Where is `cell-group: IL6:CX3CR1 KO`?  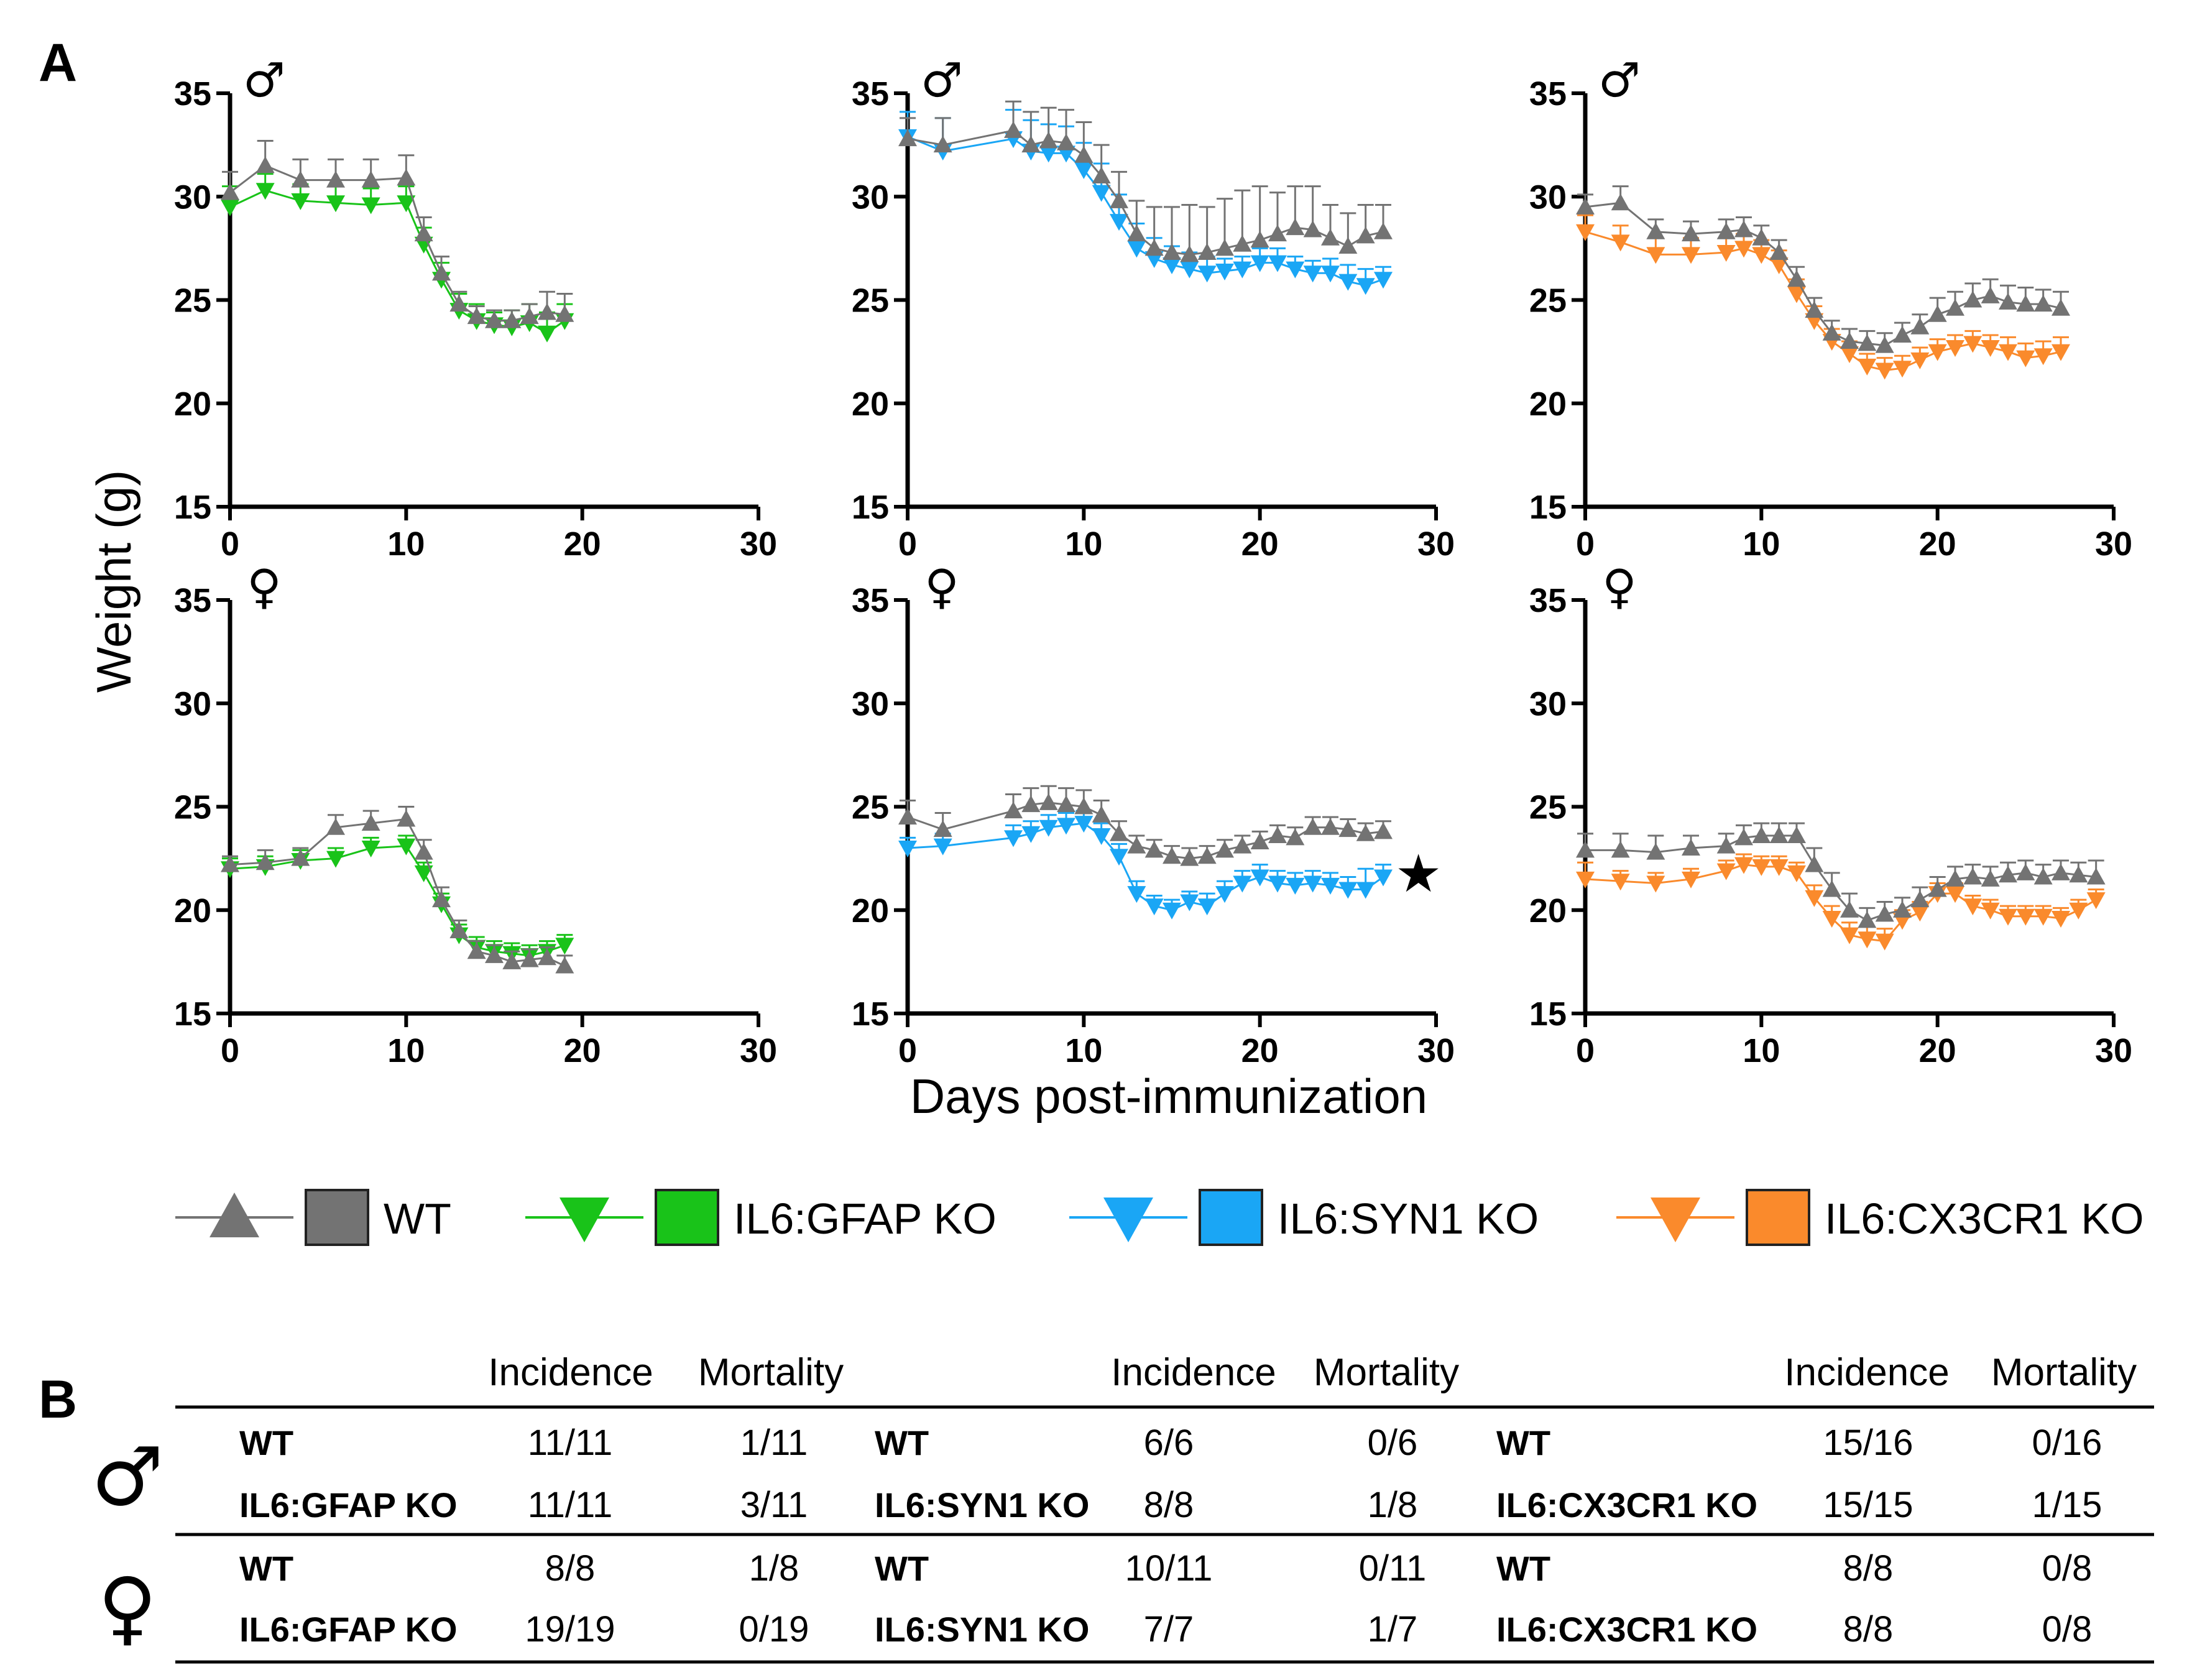
cell-group: IL6:CX3CR1 KO is located at coordinates (1626, 1505).